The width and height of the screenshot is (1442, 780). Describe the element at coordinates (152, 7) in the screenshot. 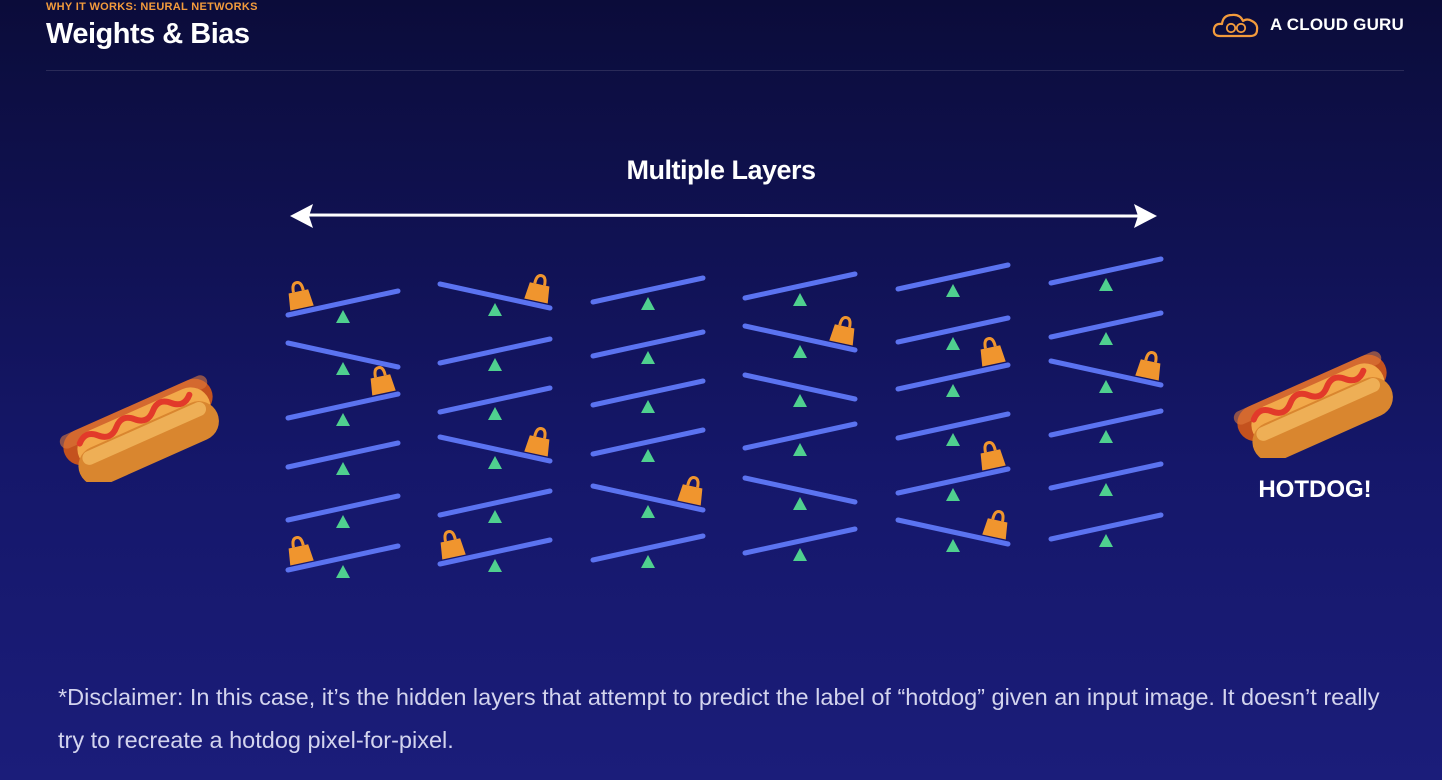

I see `slide-kicker: WHY IT WORKS: NEURAL NETWORKS` at that location.